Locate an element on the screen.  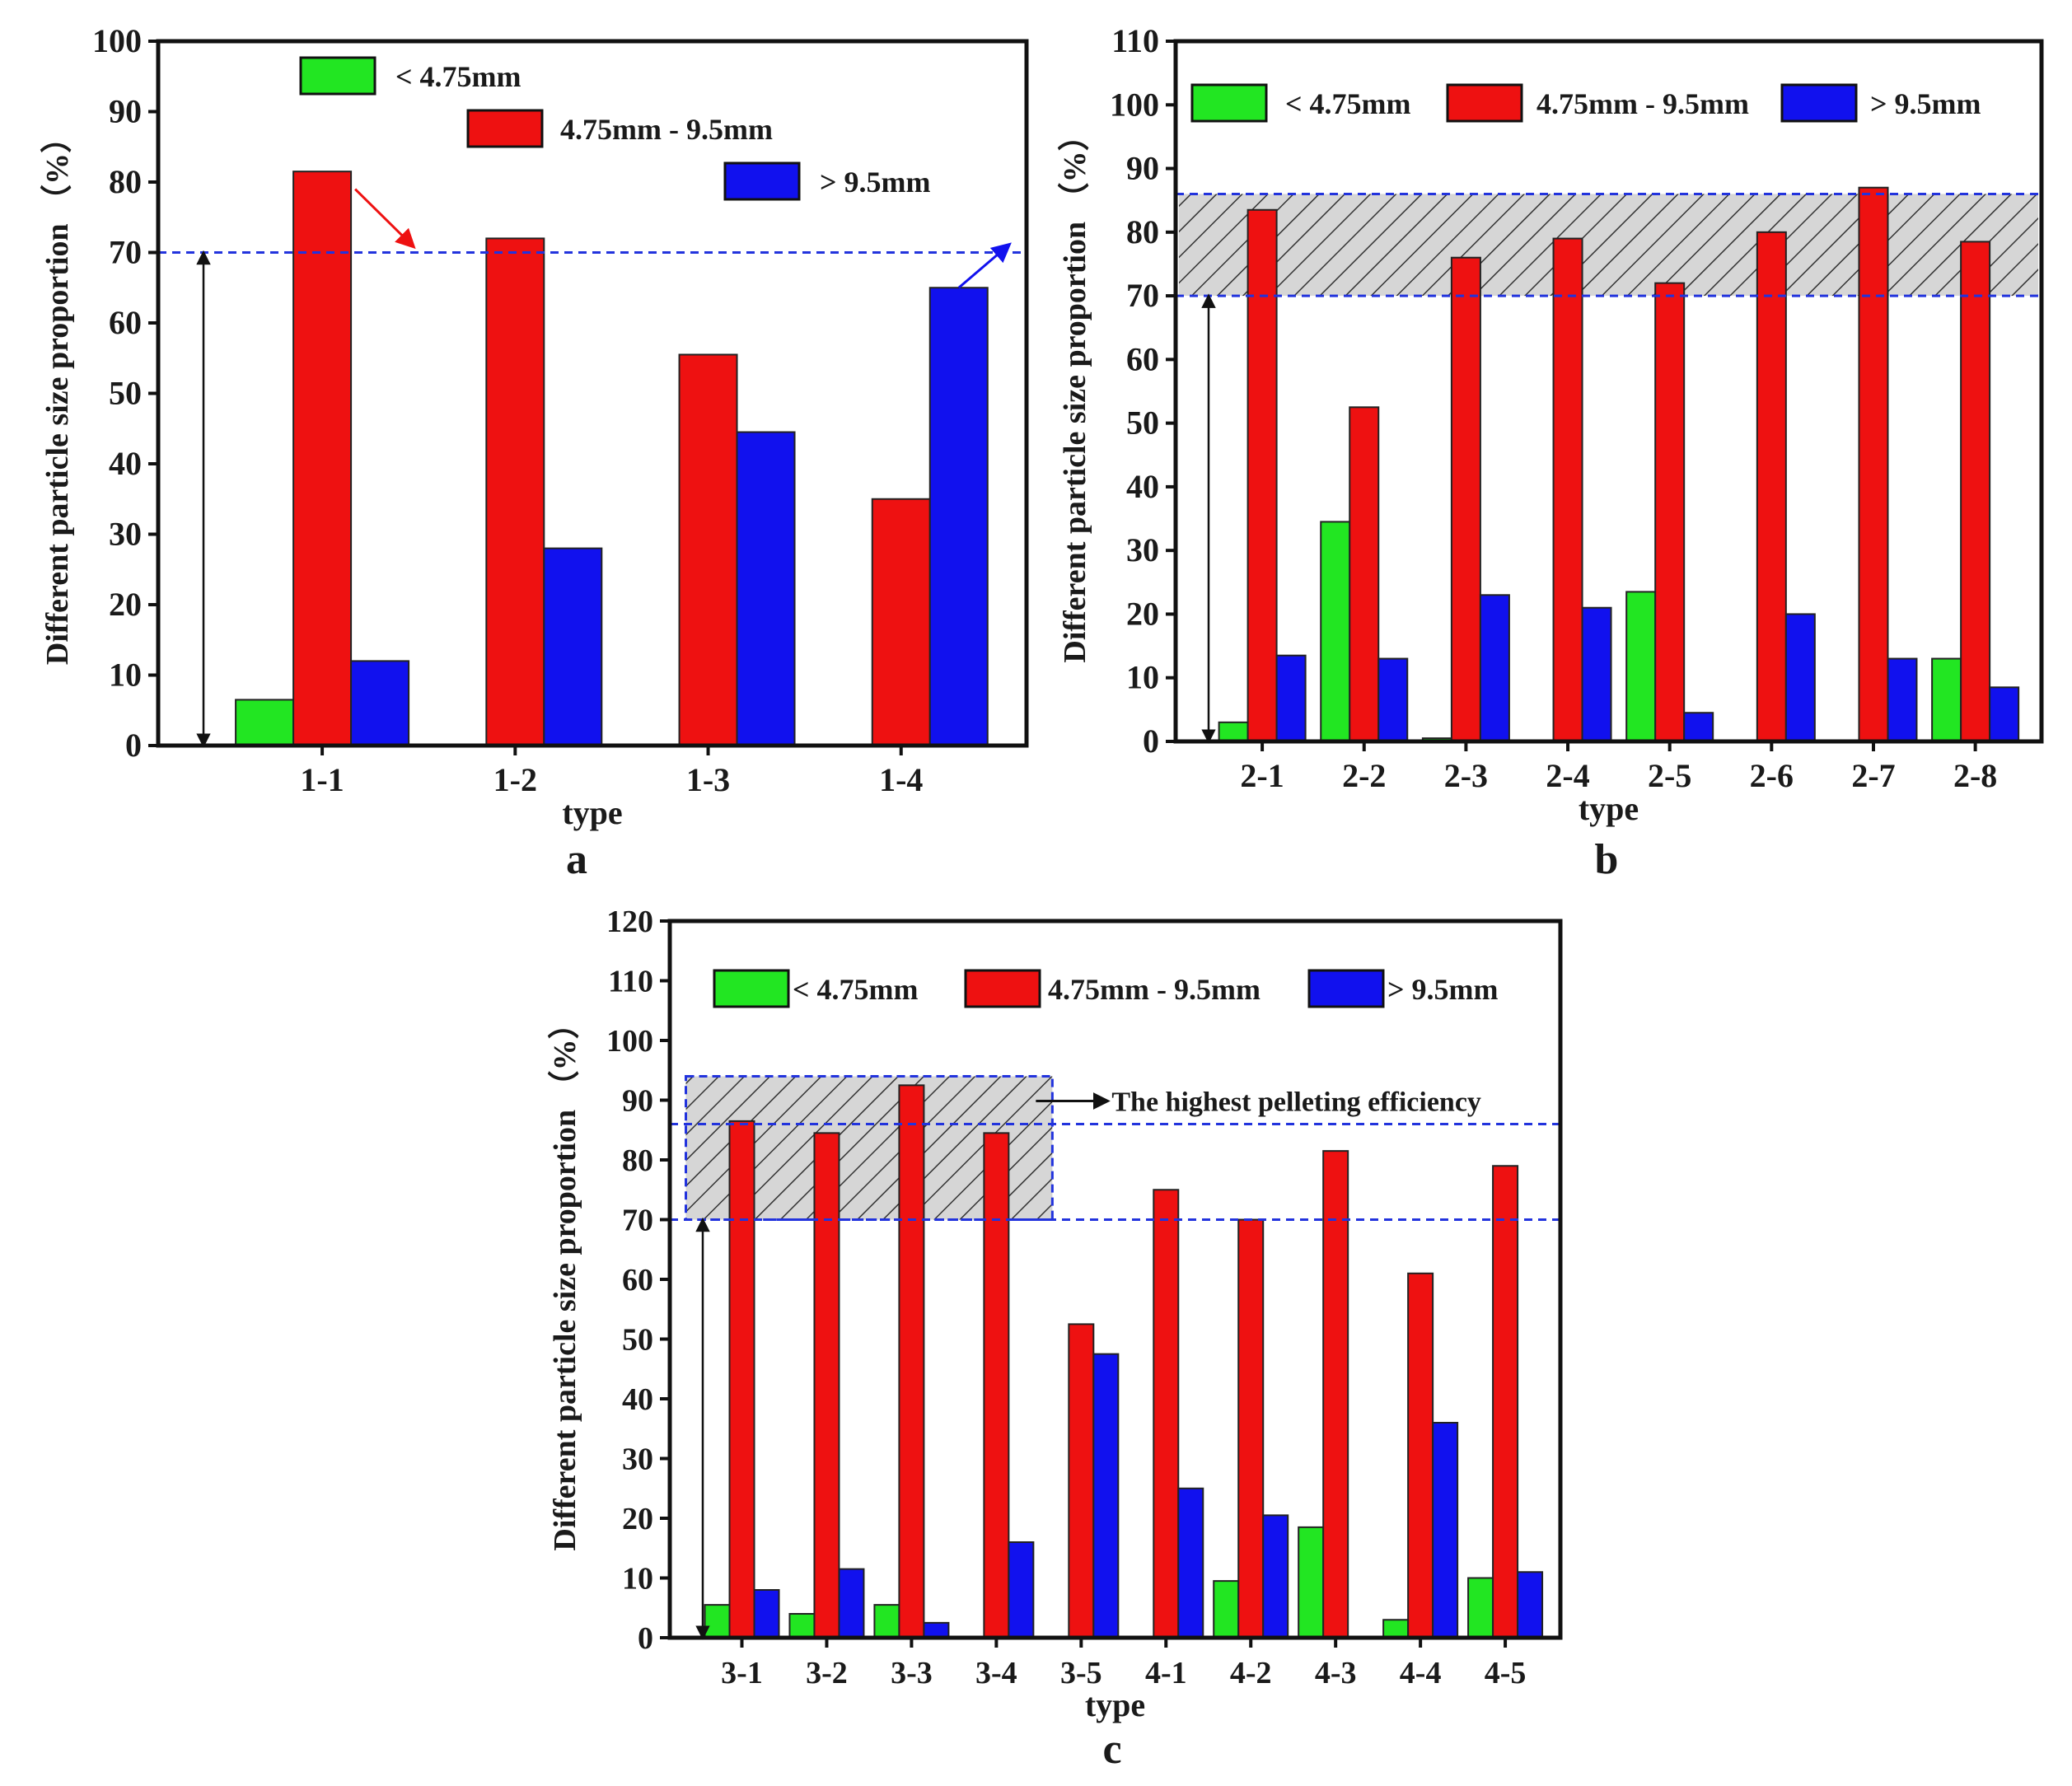
x-tick-label: 1-3 is located at coordinates (708, 779).